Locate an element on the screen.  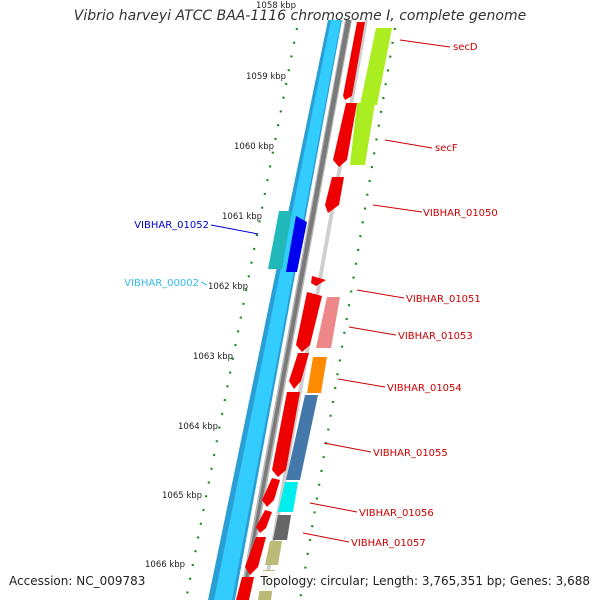
accession-label: Accession: NC_009783 is located at coordinates (77, 581).